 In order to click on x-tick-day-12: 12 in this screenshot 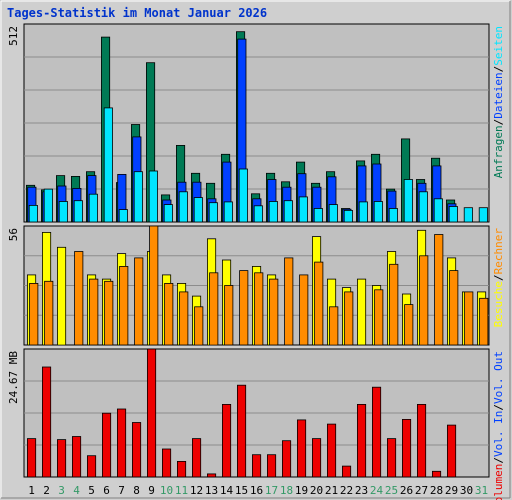, I will do `click(196, 490)`.